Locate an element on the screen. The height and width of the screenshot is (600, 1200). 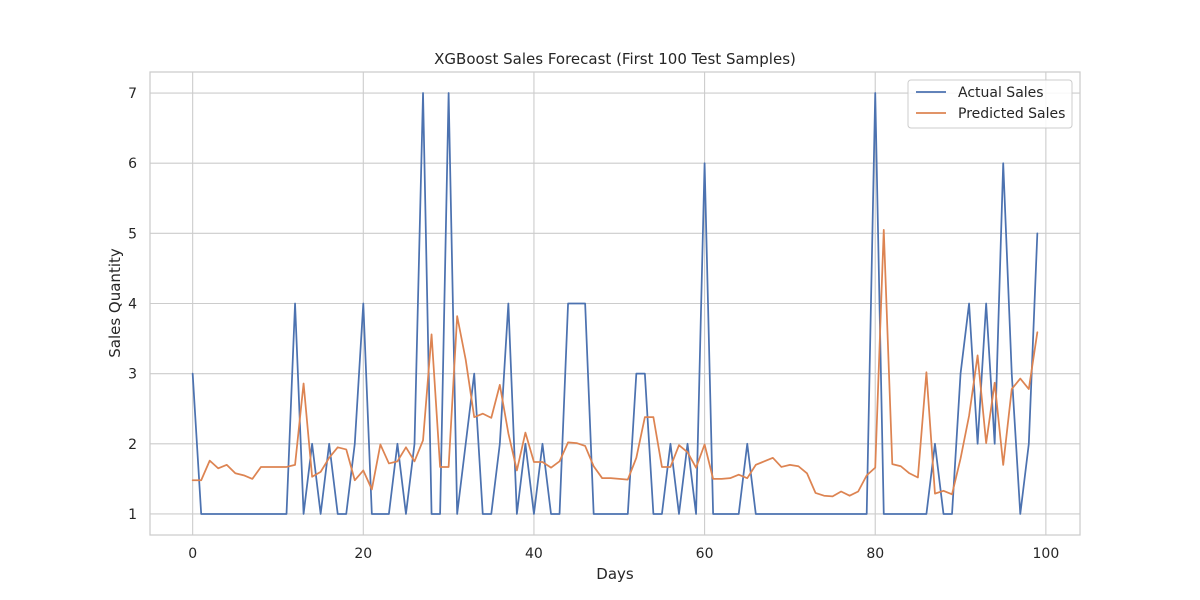
y-axis-label: Sales Quantity is located at coordinates (115, 303).